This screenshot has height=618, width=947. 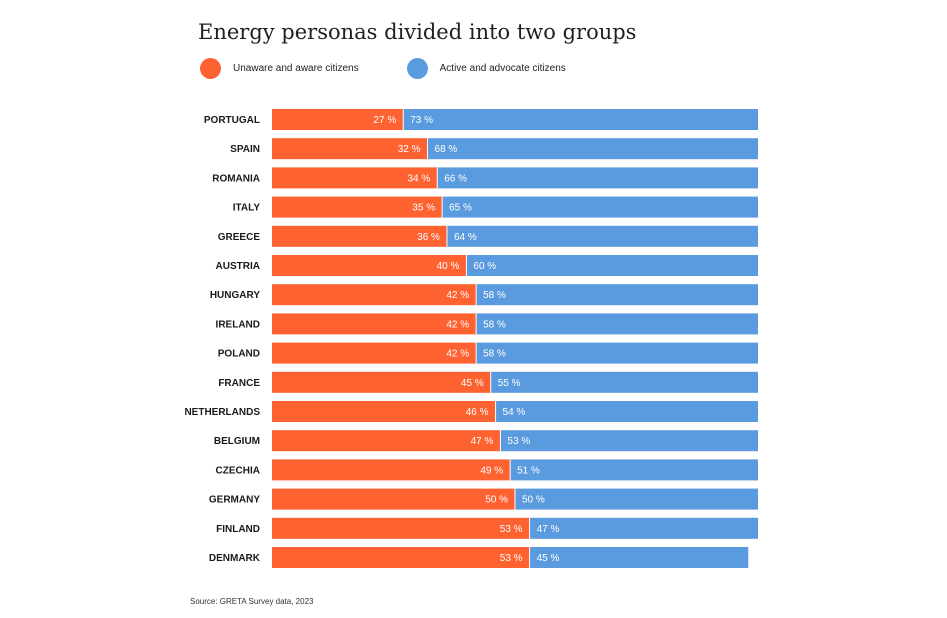 What do you see at coordinates (374, 353) in the screenshot?
I see `bar-unaware-aware-poland` at bounding box center [374, 353].